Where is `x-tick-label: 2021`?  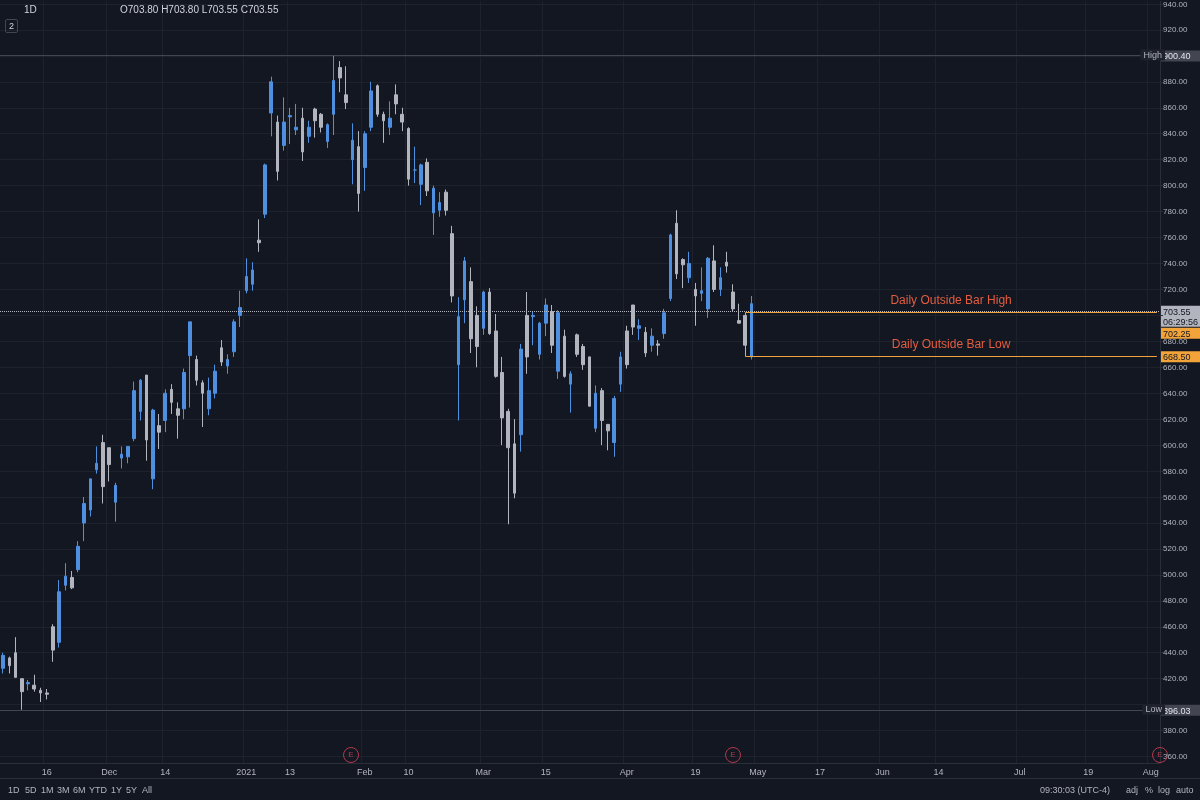
x-tick-label: 2021 is located at coordinates (246, 771).